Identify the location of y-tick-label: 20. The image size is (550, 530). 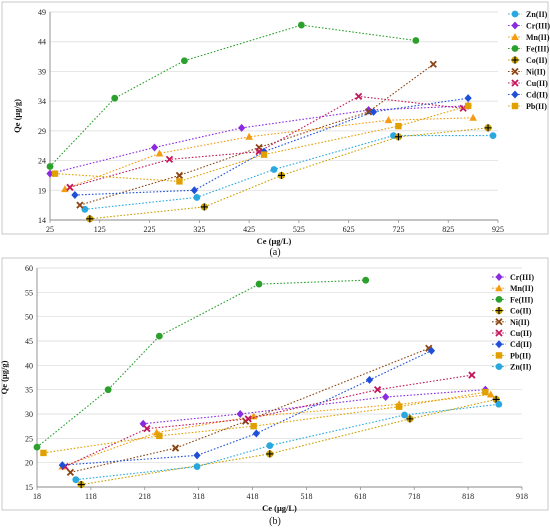
(29, 463).